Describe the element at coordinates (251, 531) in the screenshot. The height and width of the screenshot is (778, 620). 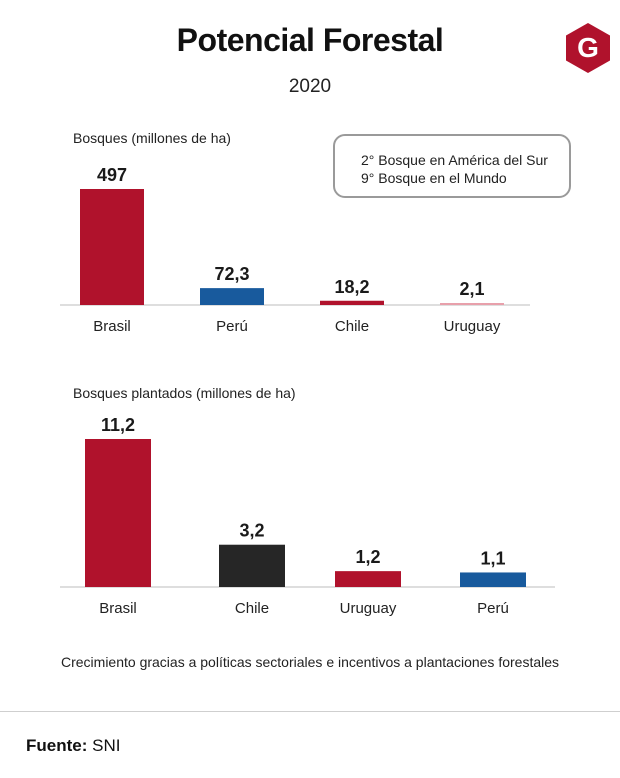
I see `value-label: 3,2` at that location.